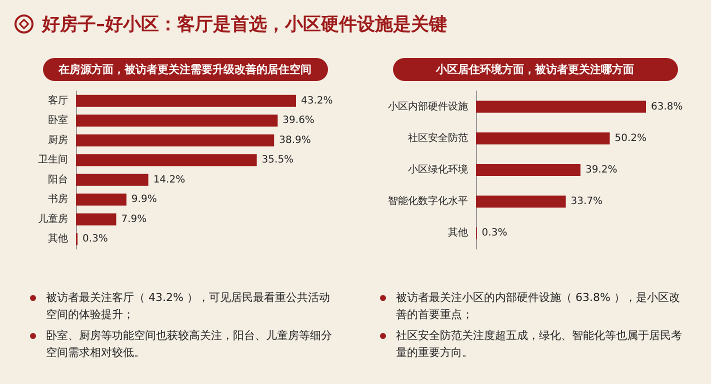 This screenshot has height=384, width=711. What do you see at coordinates (188, 306) in the screenshot?
I see `text: 被访者最关注客厅（ 43.2% ），可见居民最看重公共活动空间的体验提升；` at bounding box center [188, 306].